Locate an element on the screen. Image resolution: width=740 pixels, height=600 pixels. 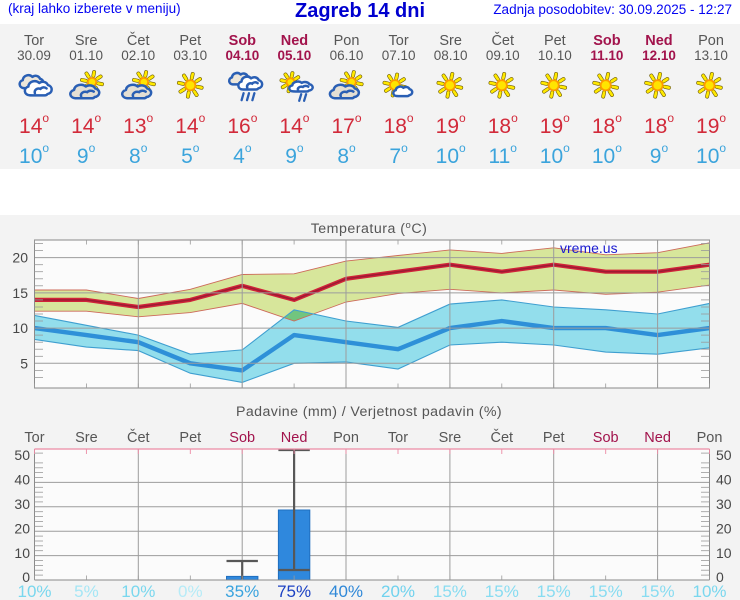
svg-text: 35% is located at coordinates (242, 591).